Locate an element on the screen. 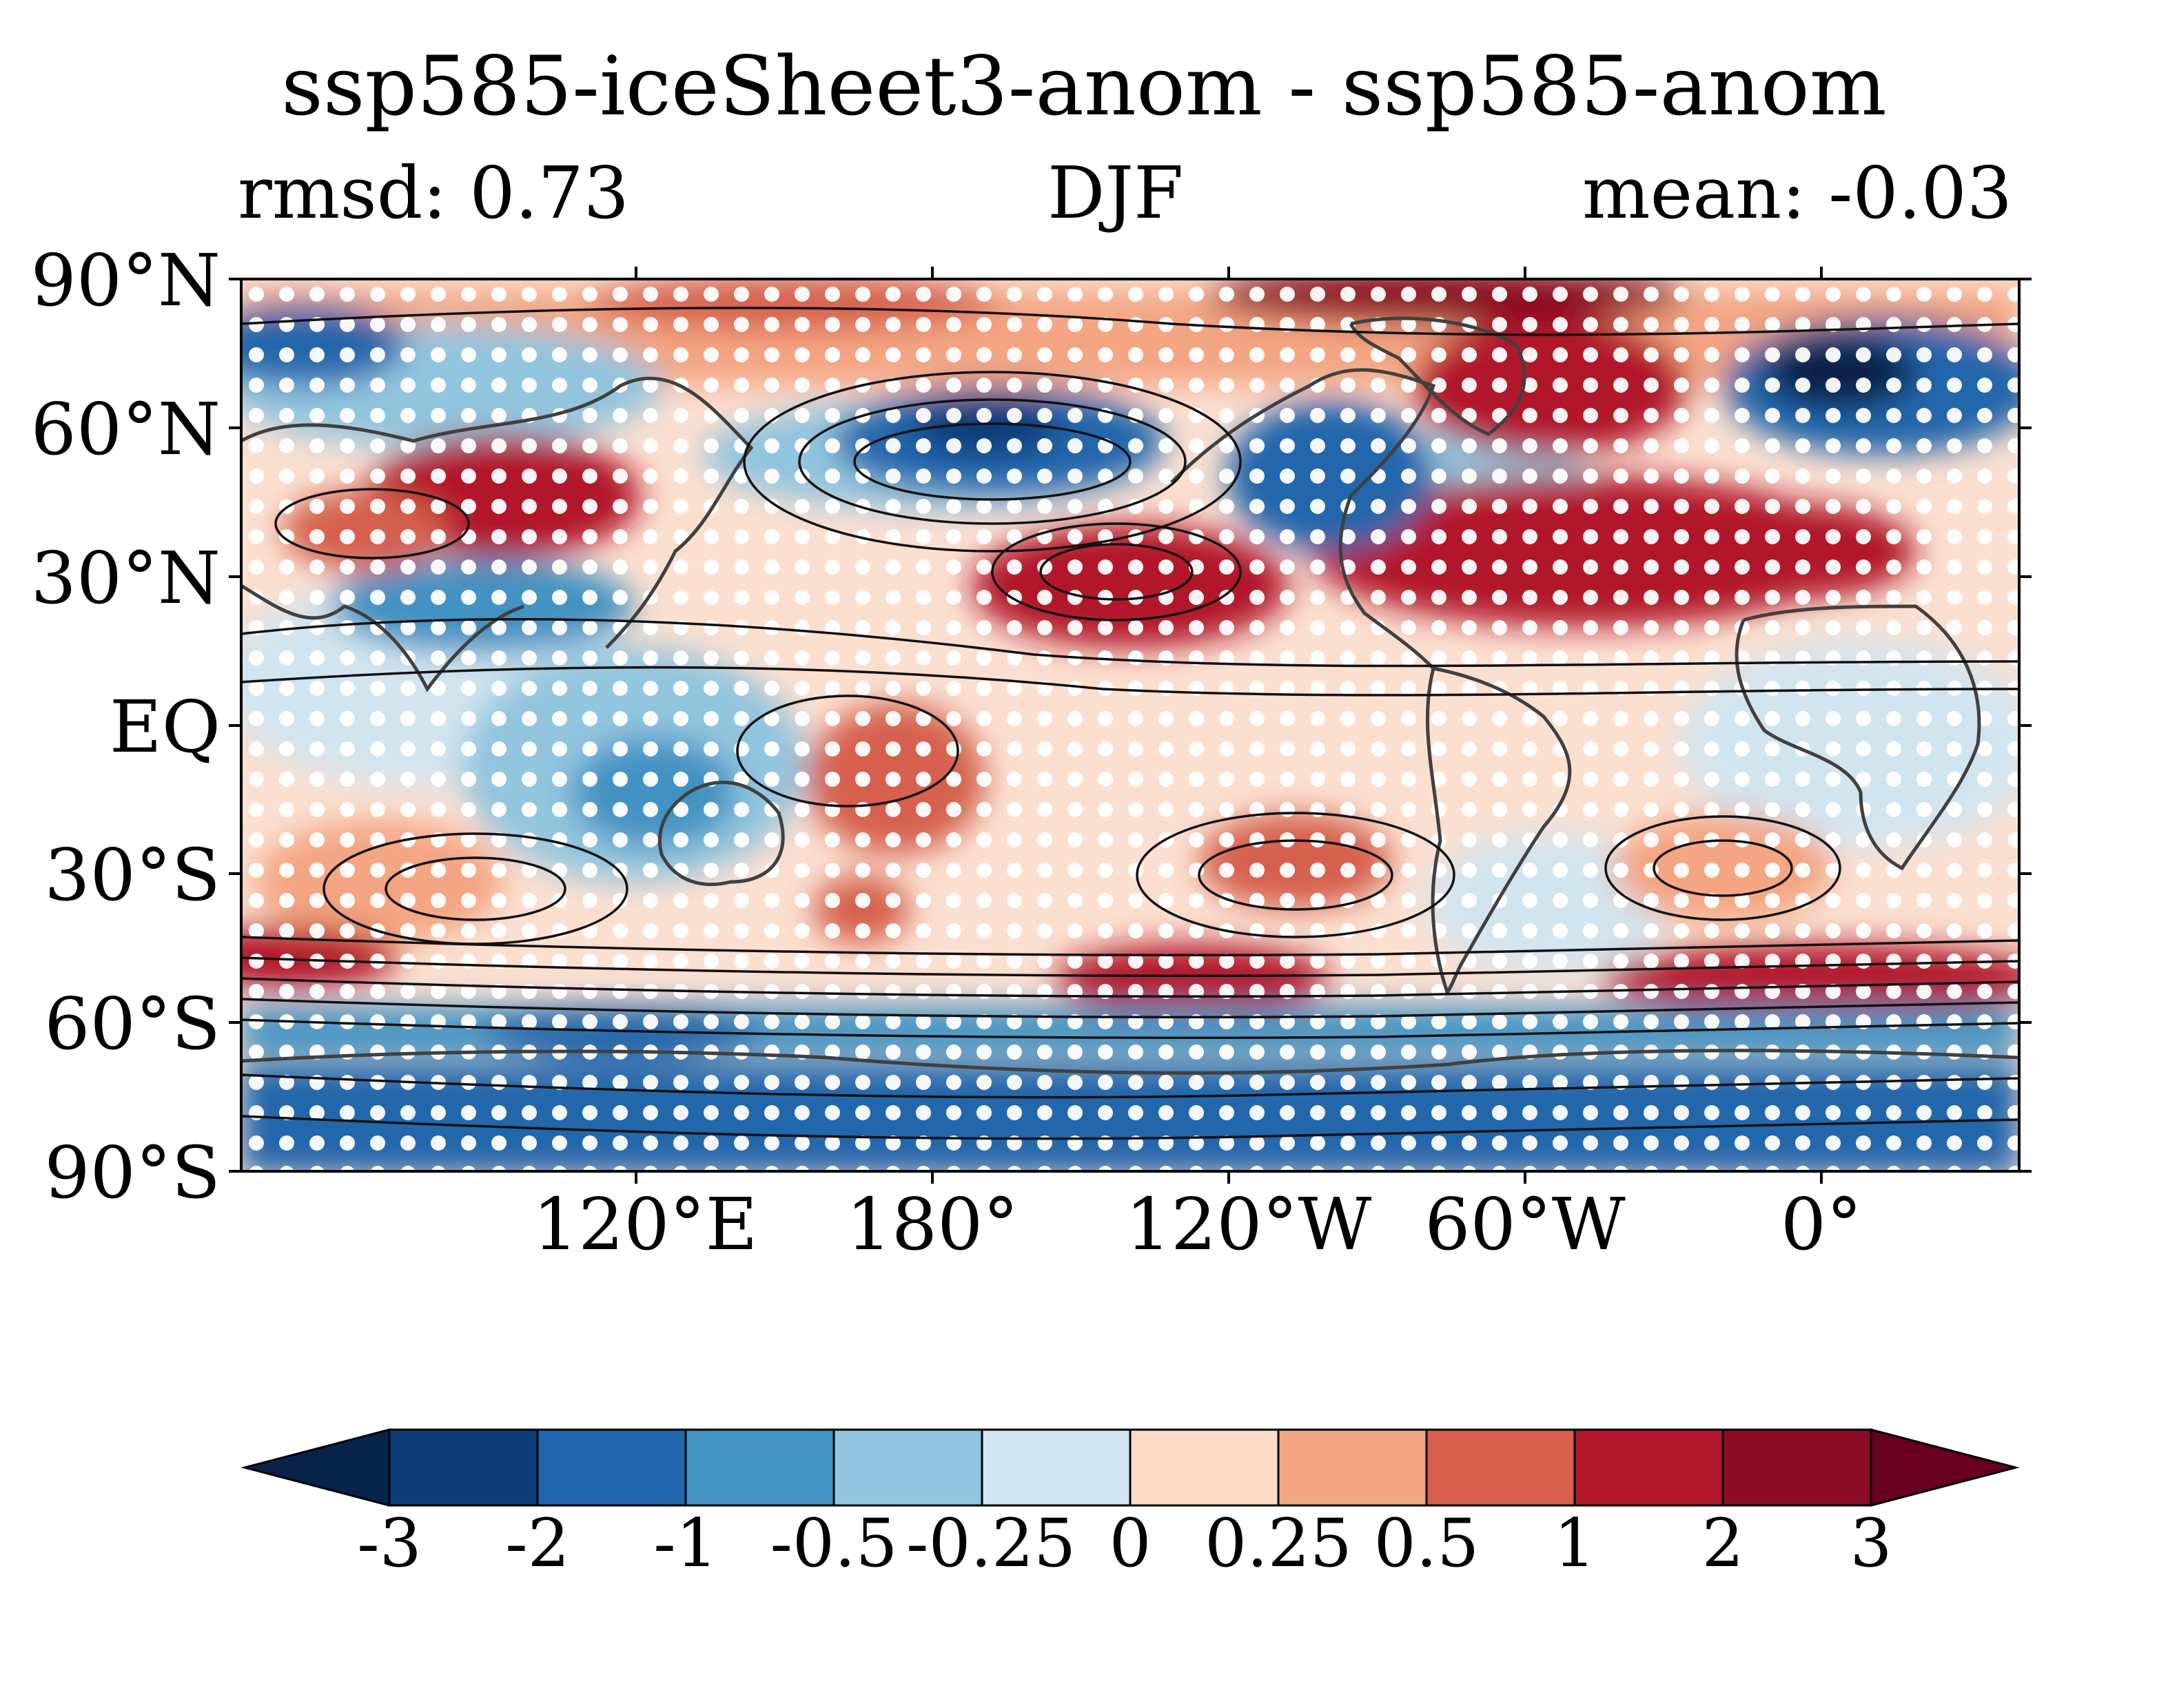 The width and height of the screenshot is (2168, 1708). lon-label-60w: 60°W is located at coordinates (1525, 1224).